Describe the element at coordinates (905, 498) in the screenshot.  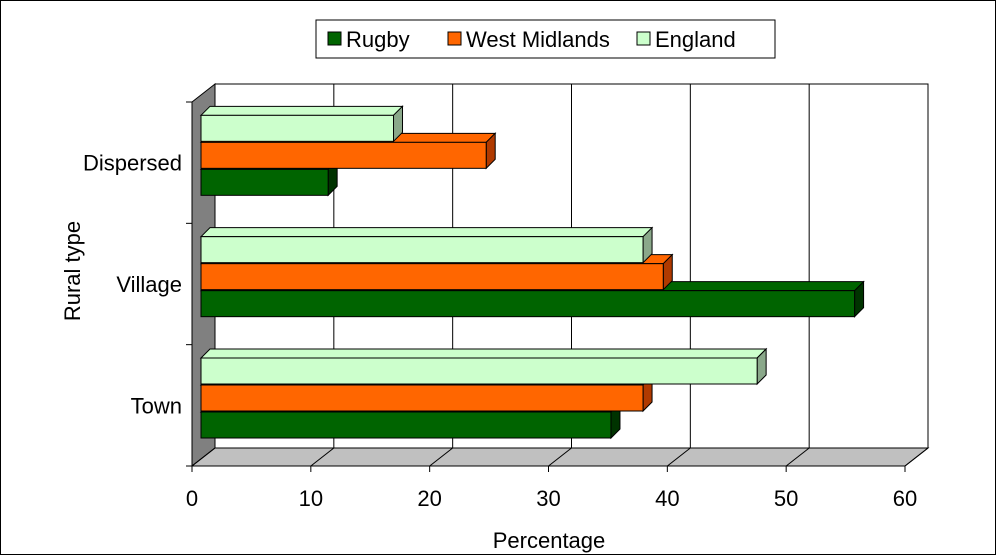
I see `x-tick-label: 60` at that location.